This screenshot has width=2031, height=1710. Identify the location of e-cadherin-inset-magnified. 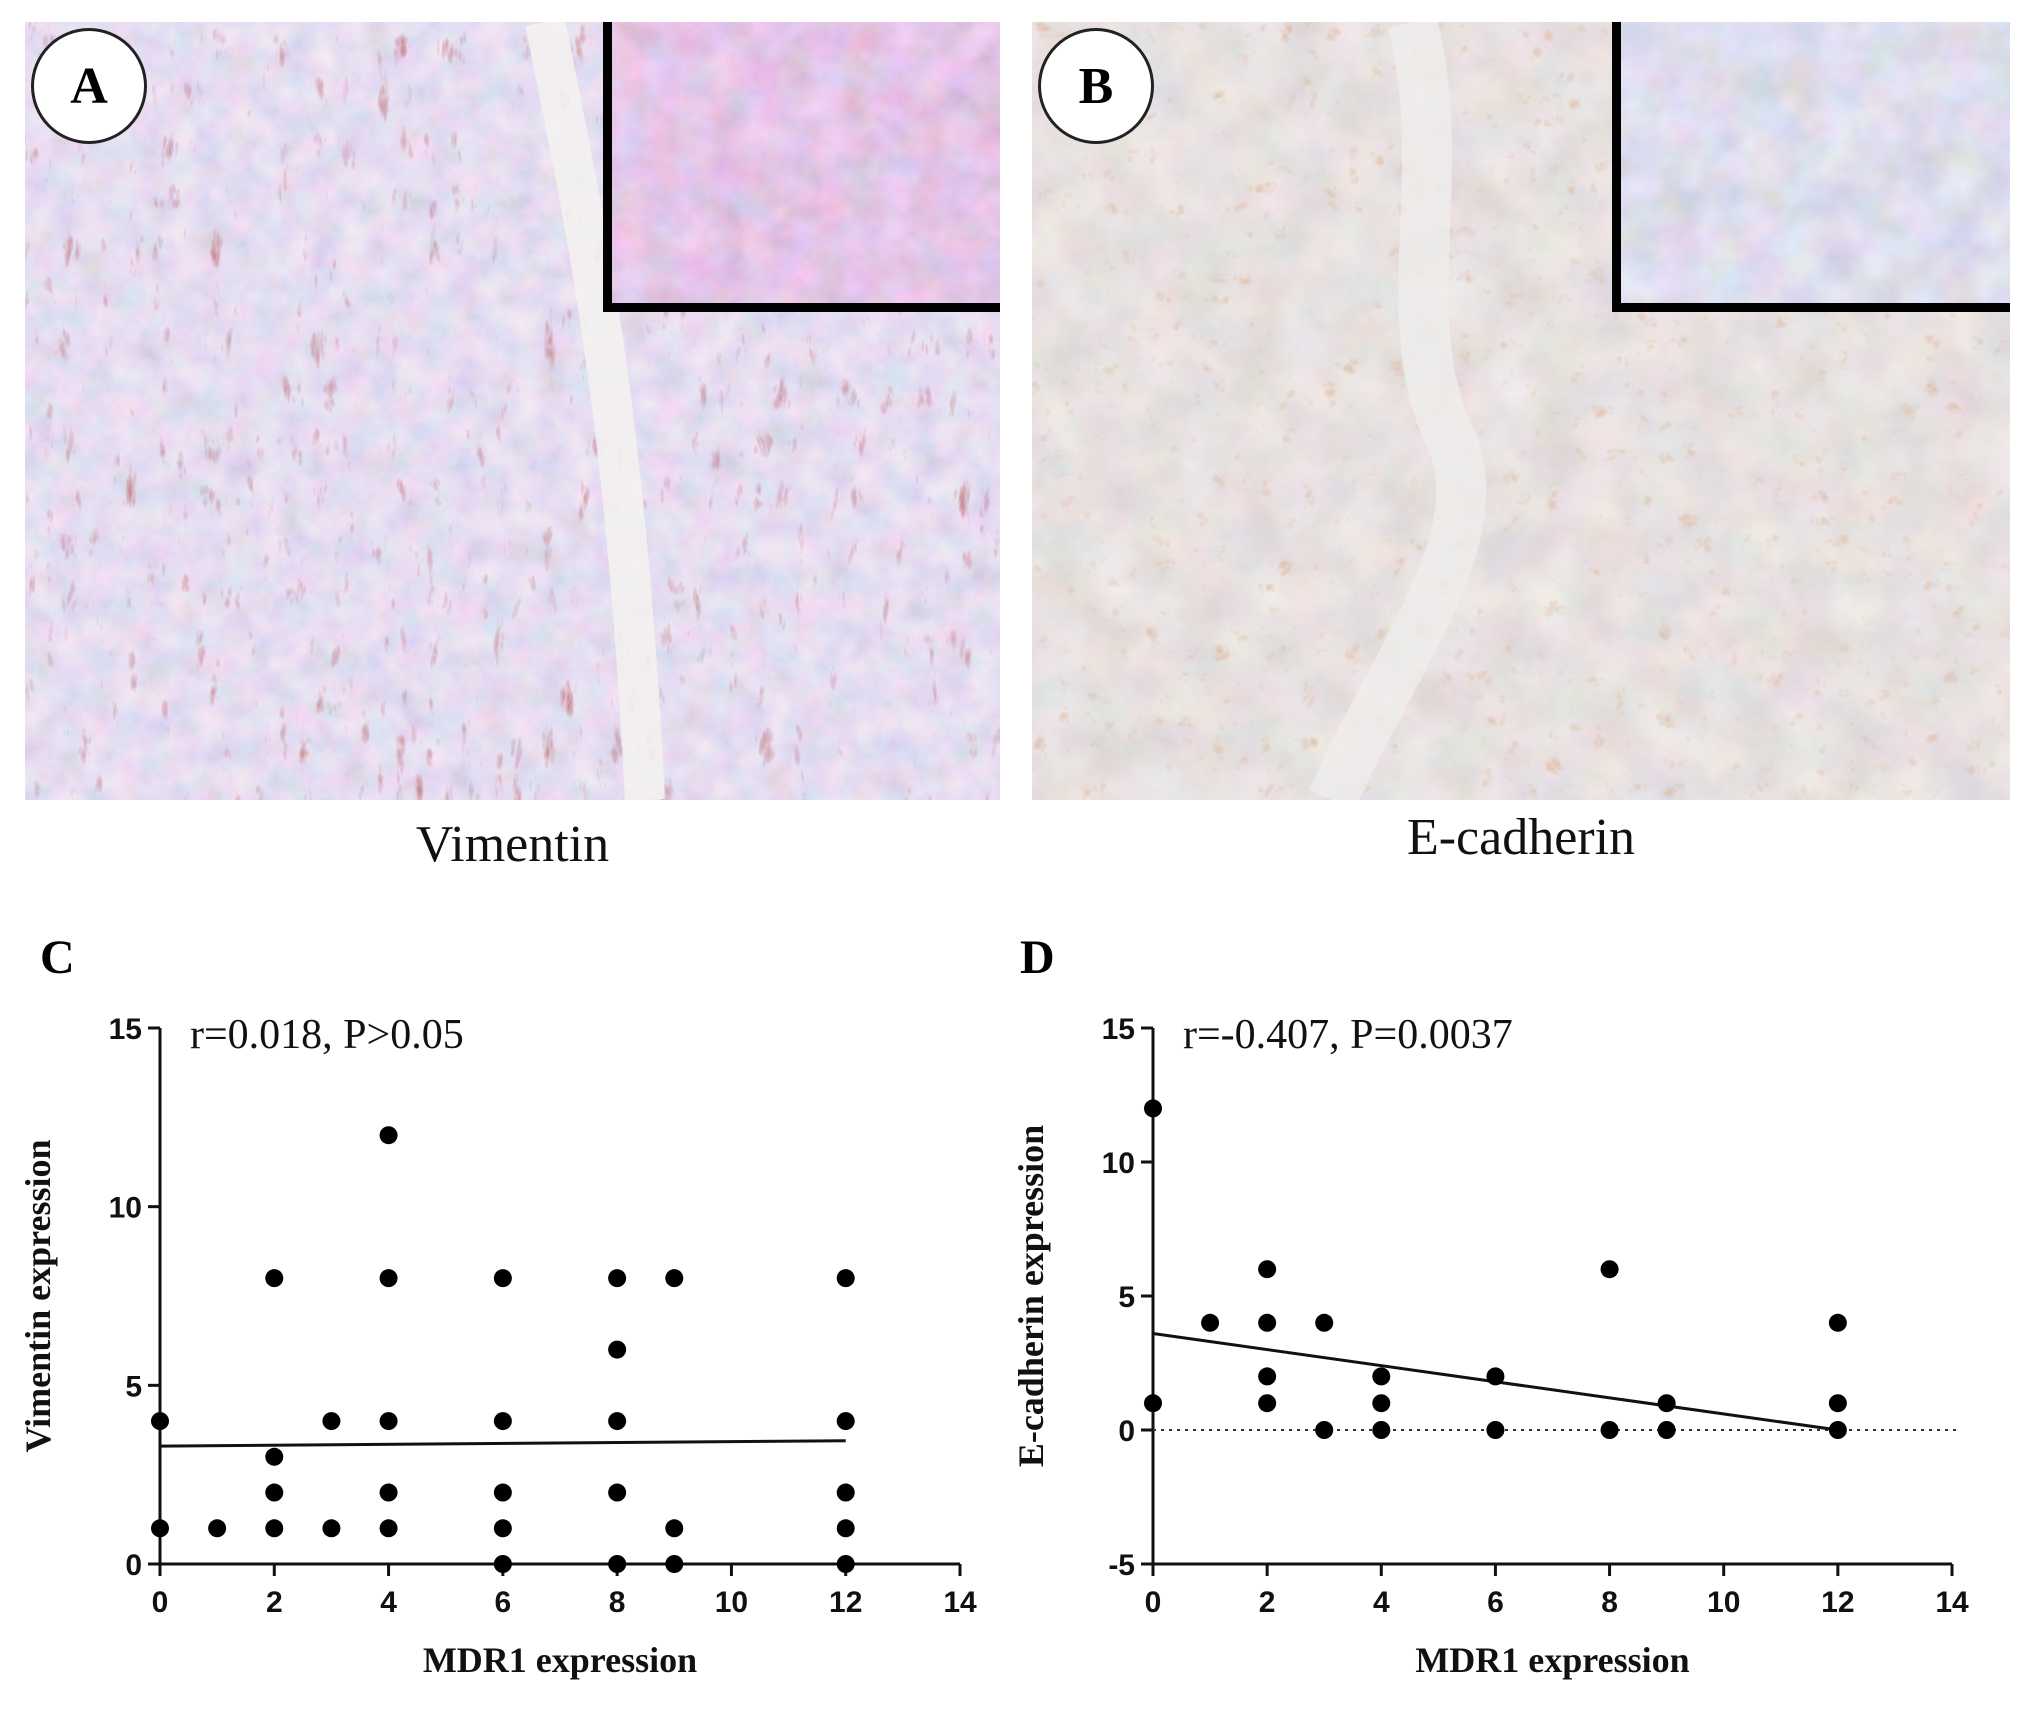
(1811, 167).